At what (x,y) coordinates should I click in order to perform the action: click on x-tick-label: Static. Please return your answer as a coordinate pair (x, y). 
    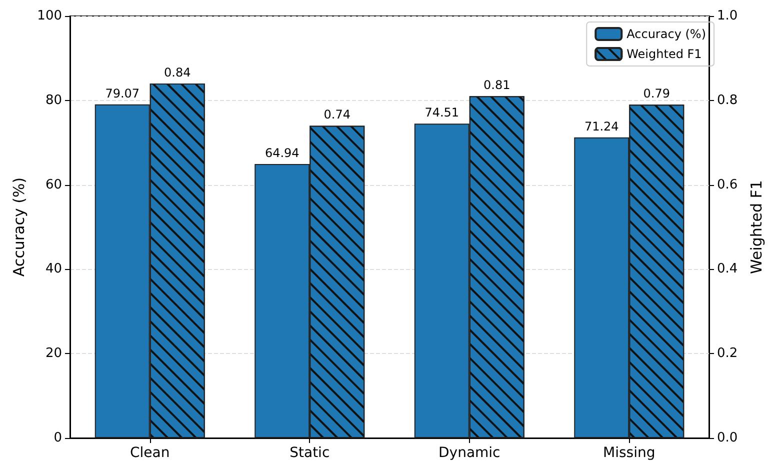
    Looking at the image, I should click on (310, 453).